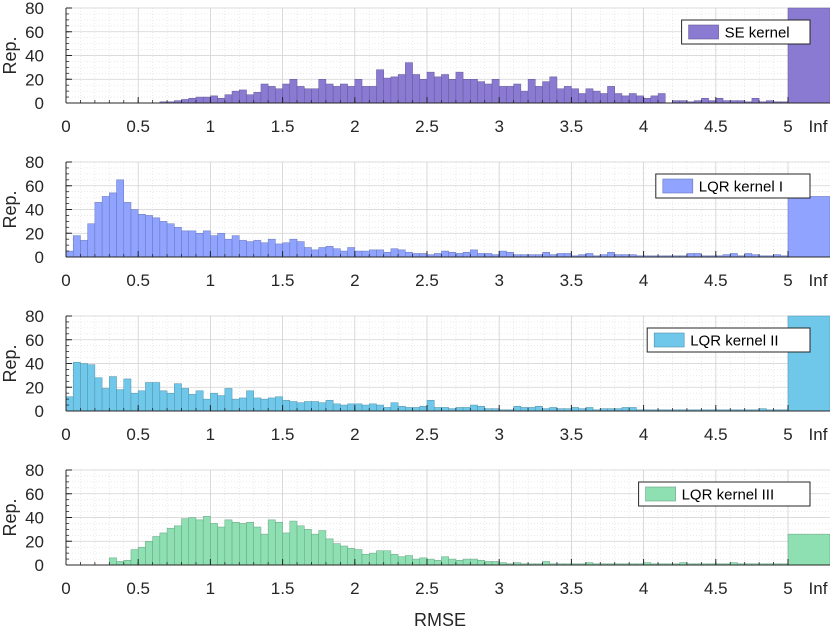 The image size is (830, 633). What do you see at coordinates (818, 126) in the screenshot?
I see `x-tick-label: Inf` at bounding box center [818, 126].